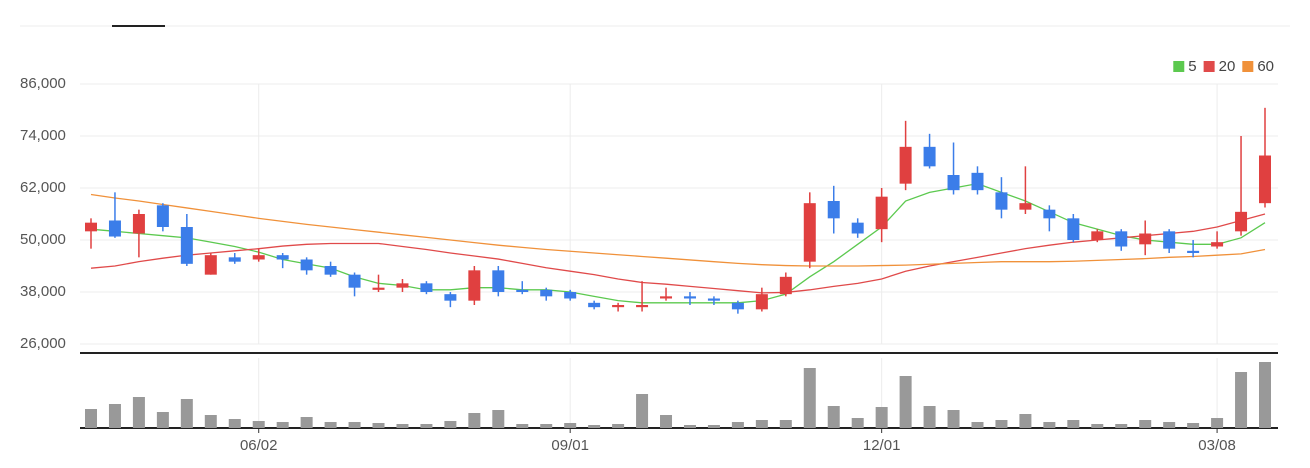 This screenshot has width=1310, height=468. I want to click on x-tick-label: 09/01, so click(570, 445).